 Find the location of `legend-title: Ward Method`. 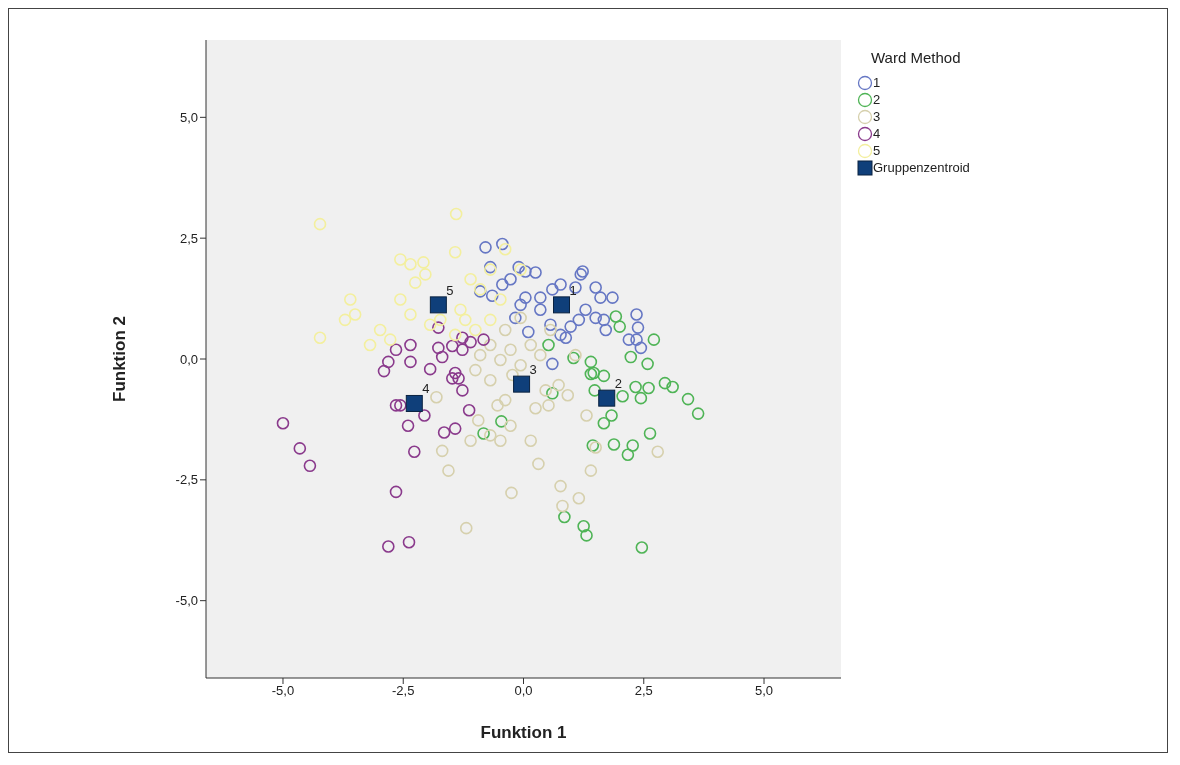

legend-title: Ward Method is located at coordinates (916, 57).